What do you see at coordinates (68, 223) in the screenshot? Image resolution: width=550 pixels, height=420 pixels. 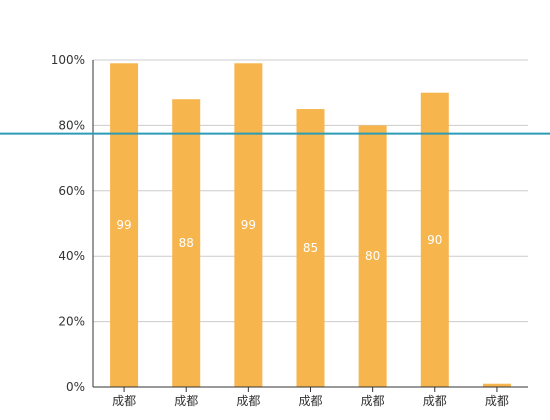 I see `y-axis-ticks: 0% 20% 40% 60% 80% 100%` at bounding box center [68, 223].